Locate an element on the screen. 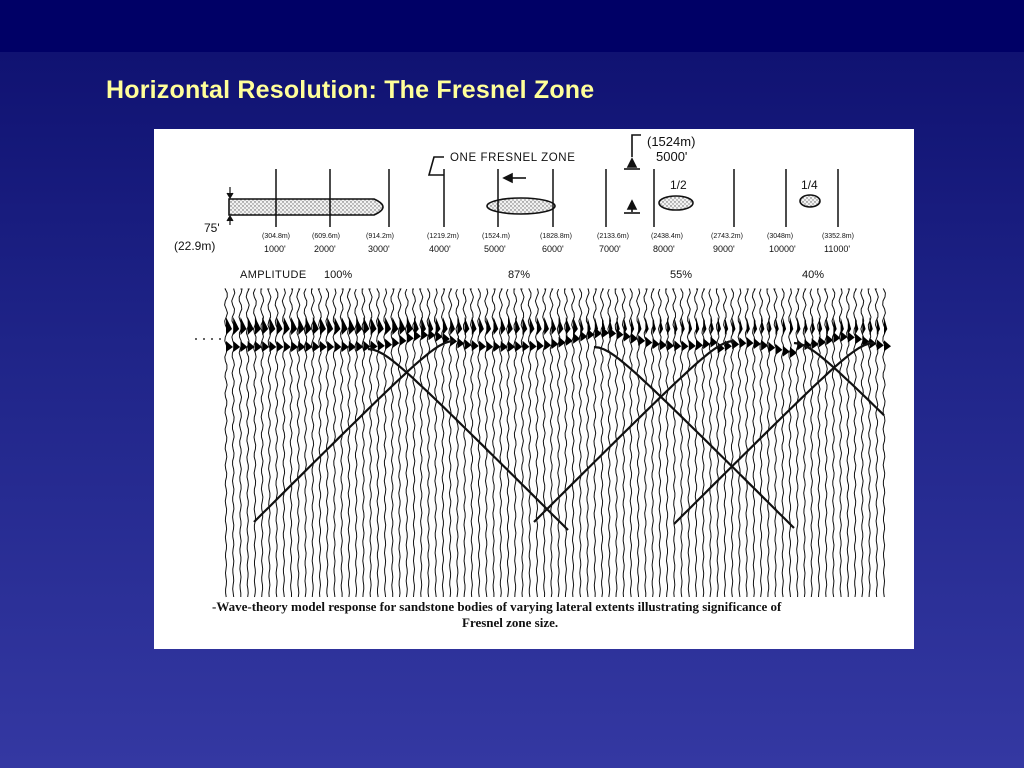  diffraction-curve is located at coordinates (774, 433).